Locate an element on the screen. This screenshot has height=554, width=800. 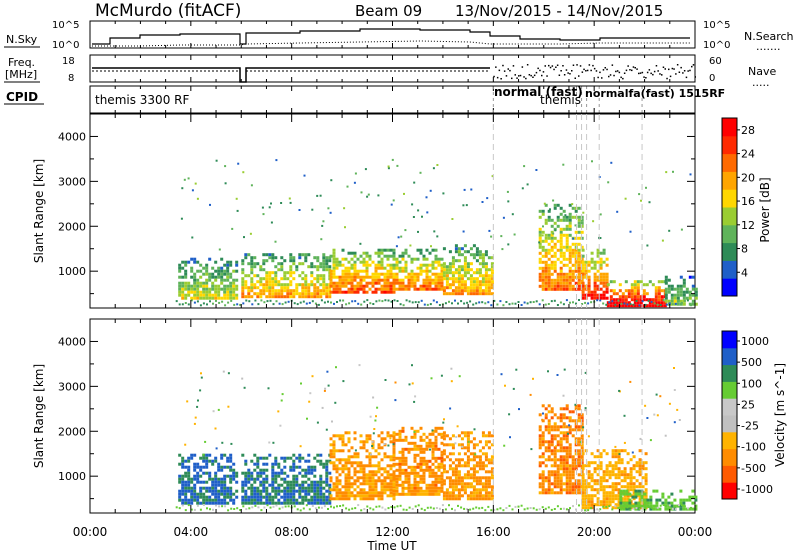
velocity-colorbar-tick-label: 500 is located at coordinates (751, 362).